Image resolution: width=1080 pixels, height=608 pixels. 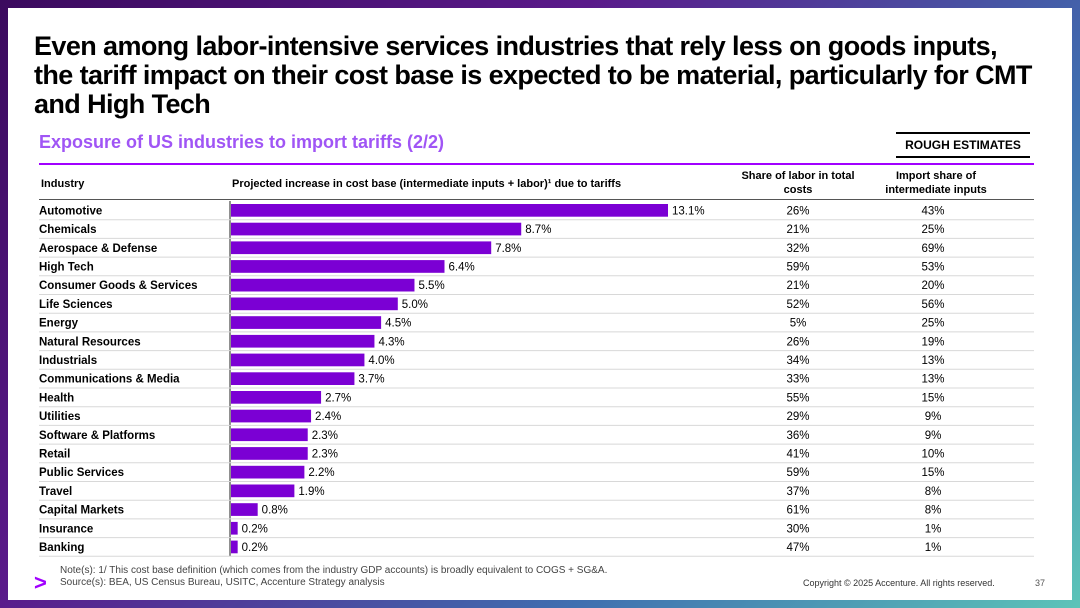 What do you see at coordinates (68, 230) in the screenshot?
I see `industry-label: Chemicals` at bounding box center [68, 230].